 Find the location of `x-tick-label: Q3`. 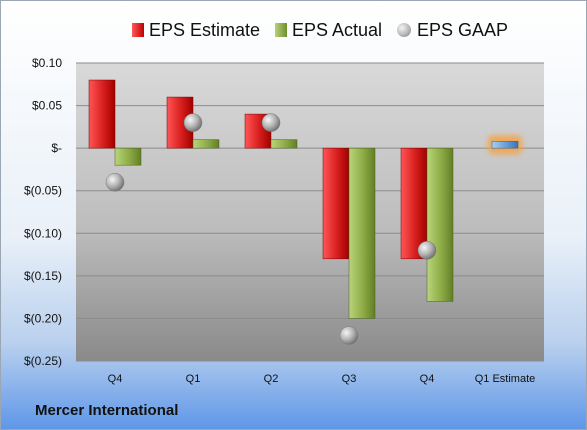

x-tick-label: Q3 is located at coordinates (349, 379).